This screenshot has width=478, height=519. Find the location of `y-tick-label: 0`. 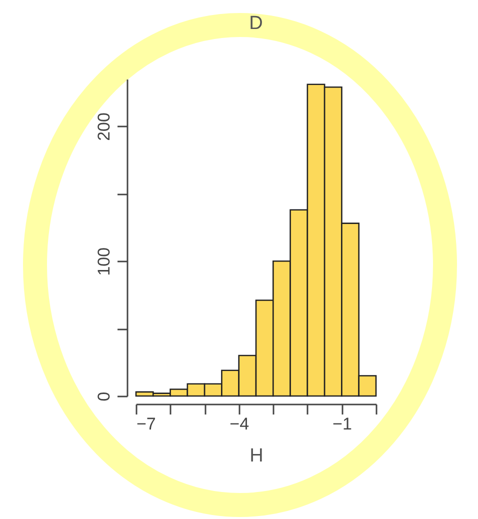

y-tick-label: 0 is located at coordinates (104, 397).